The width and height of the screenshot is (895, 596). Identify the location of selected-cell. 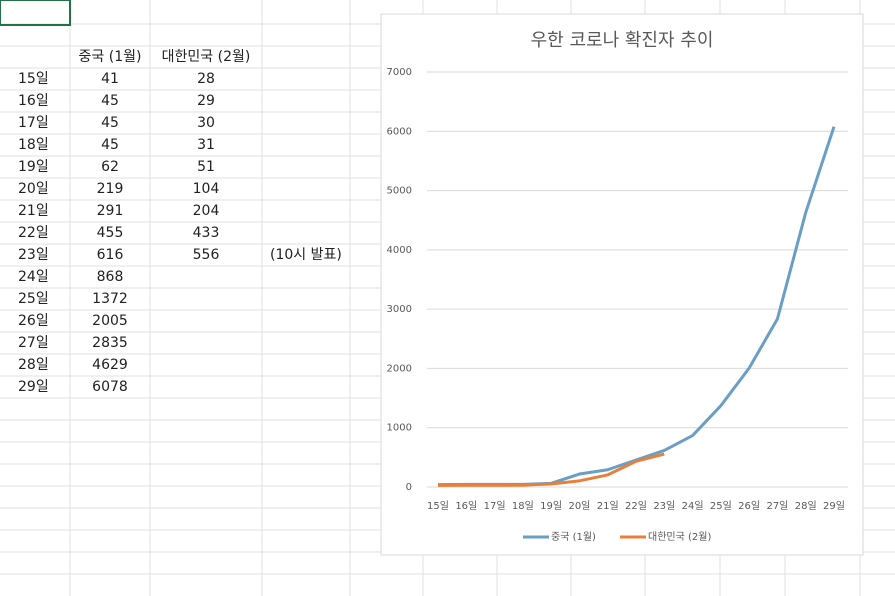
(35, 13).